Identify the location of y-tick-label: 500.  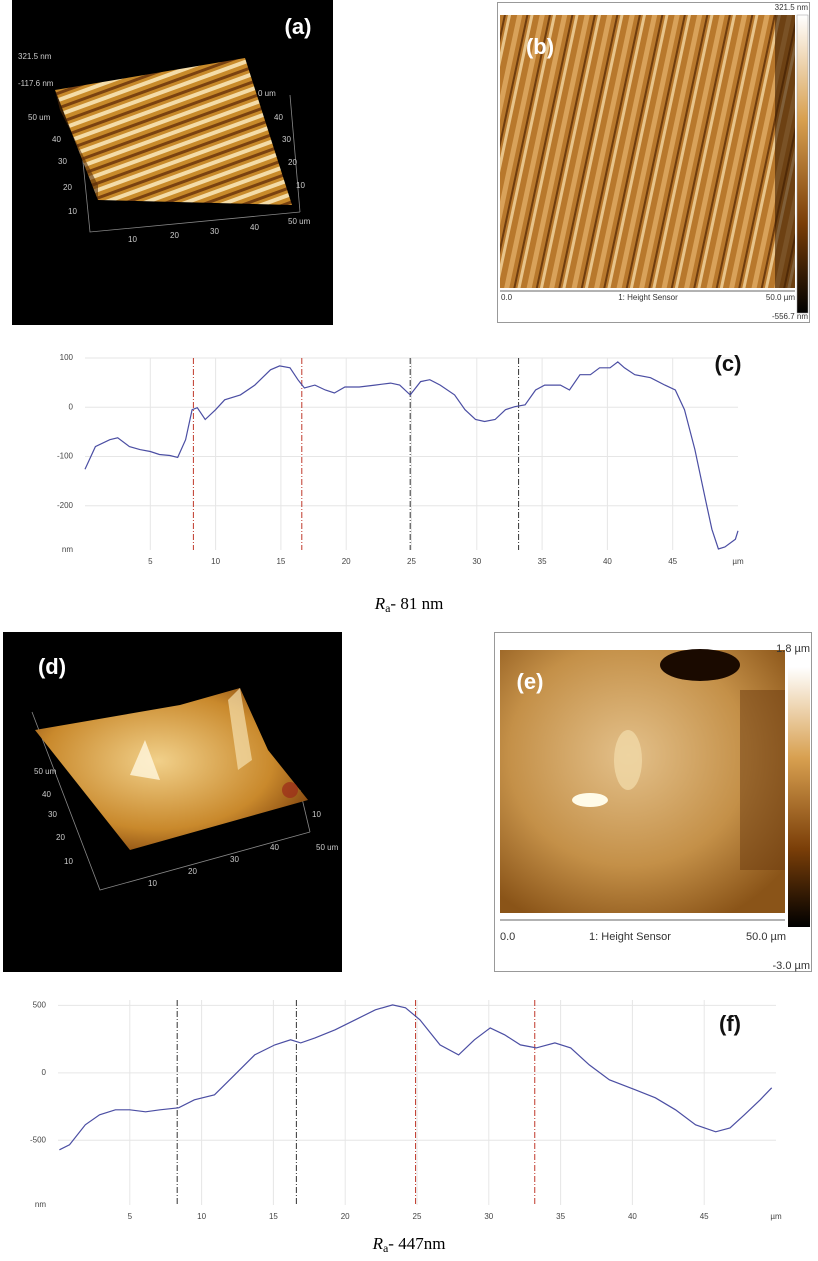
(40, 1005).